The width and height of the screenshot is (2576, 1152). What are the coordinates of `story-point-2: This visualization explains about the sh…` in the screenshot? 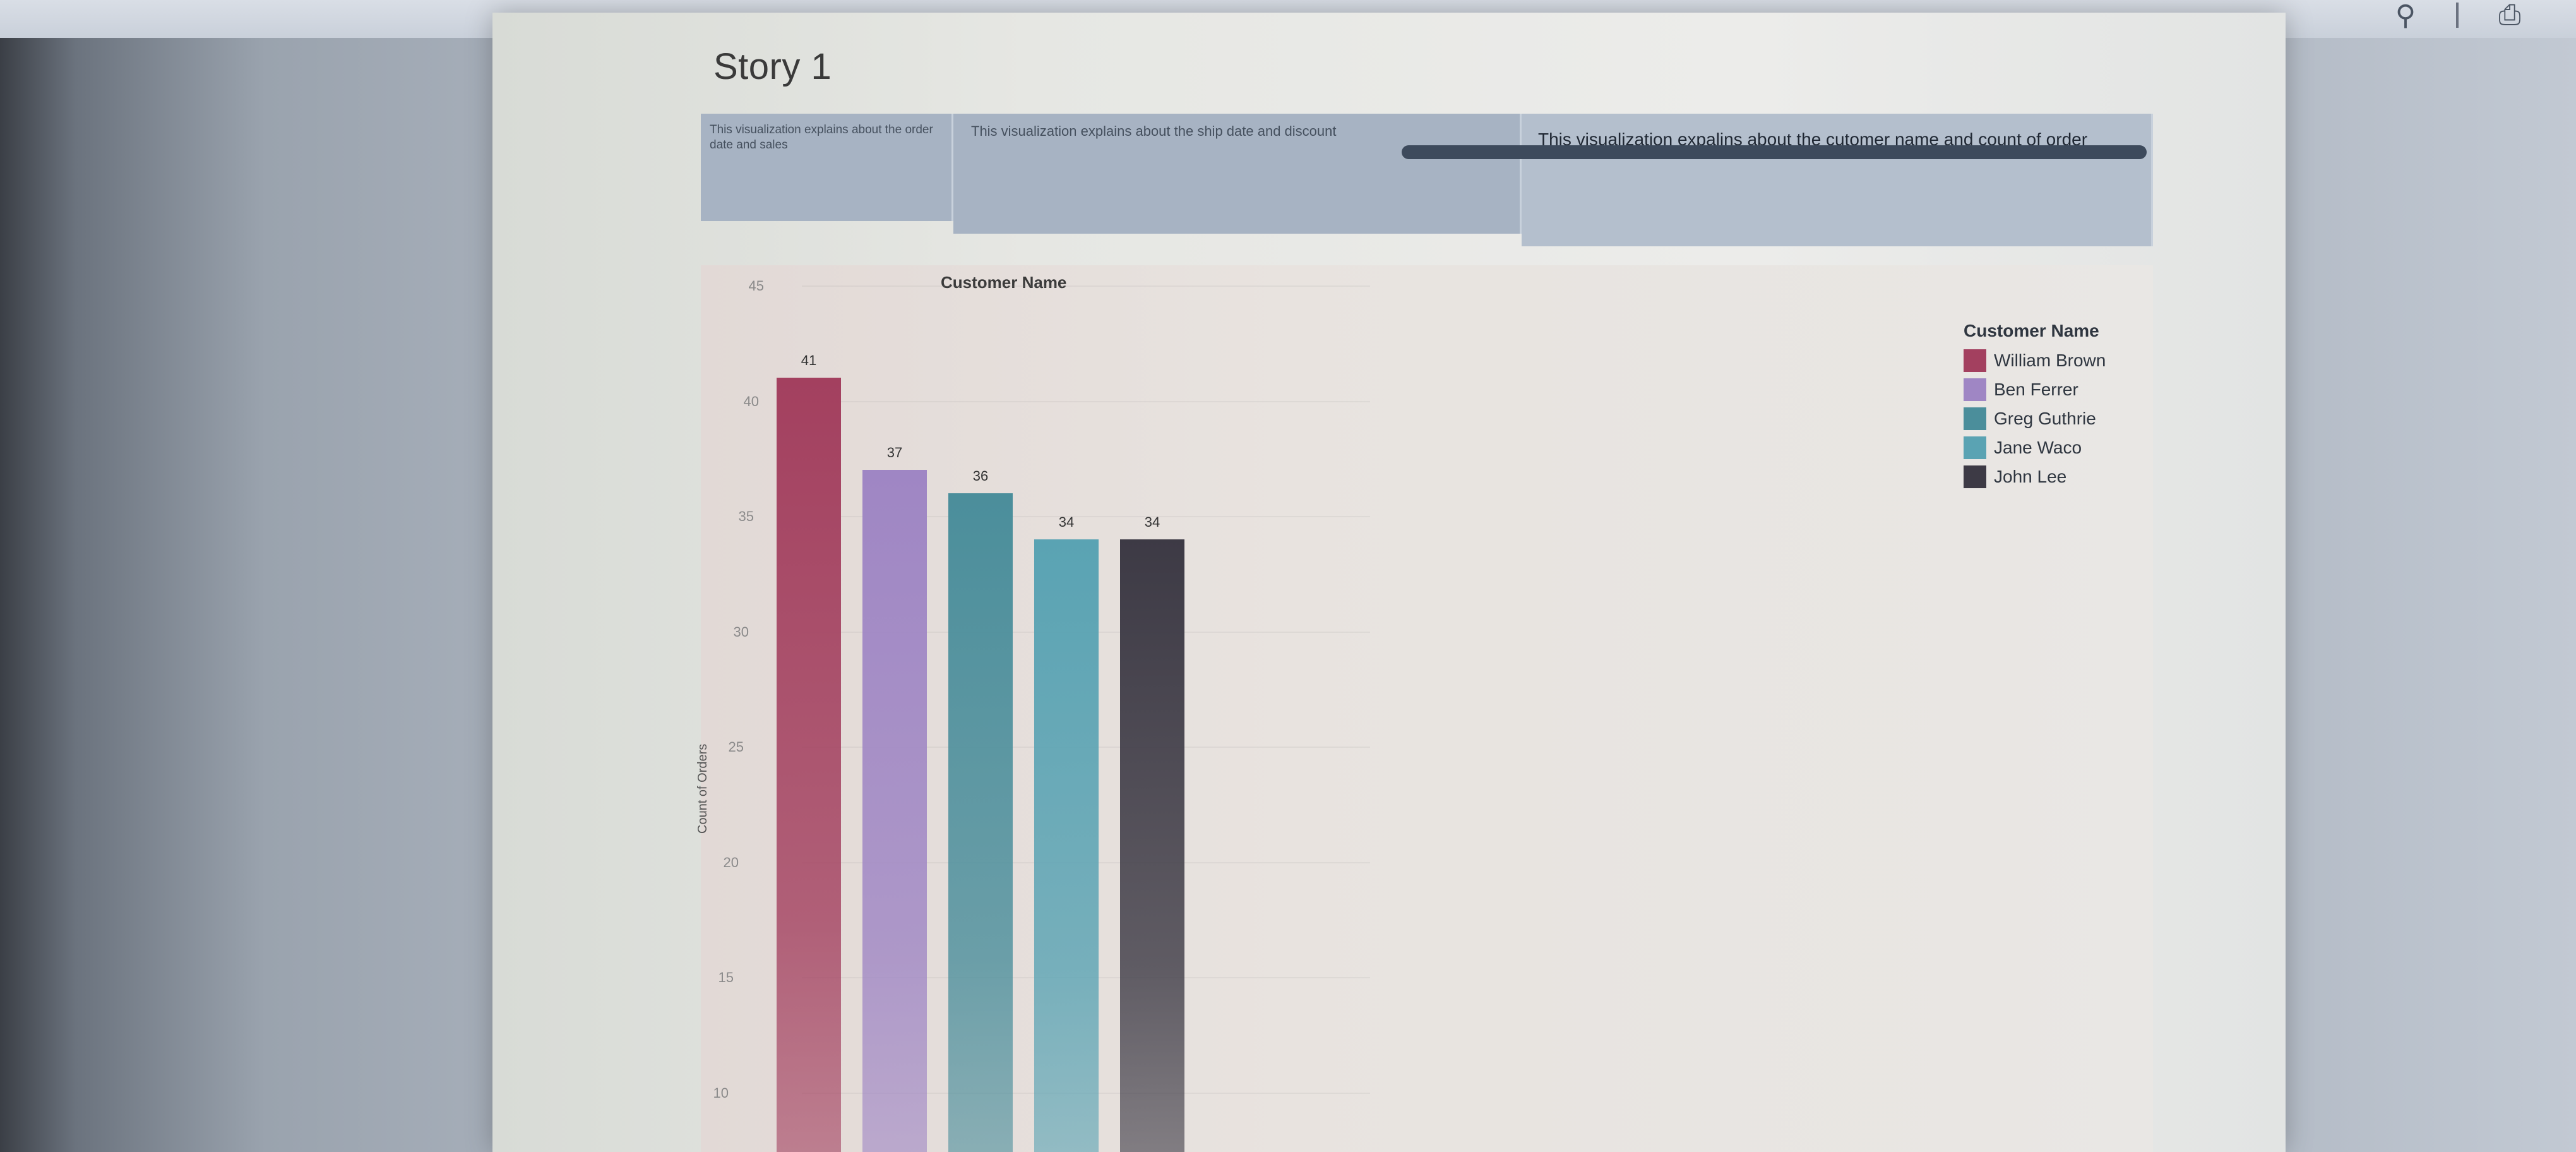 It's located at (1237, 174).